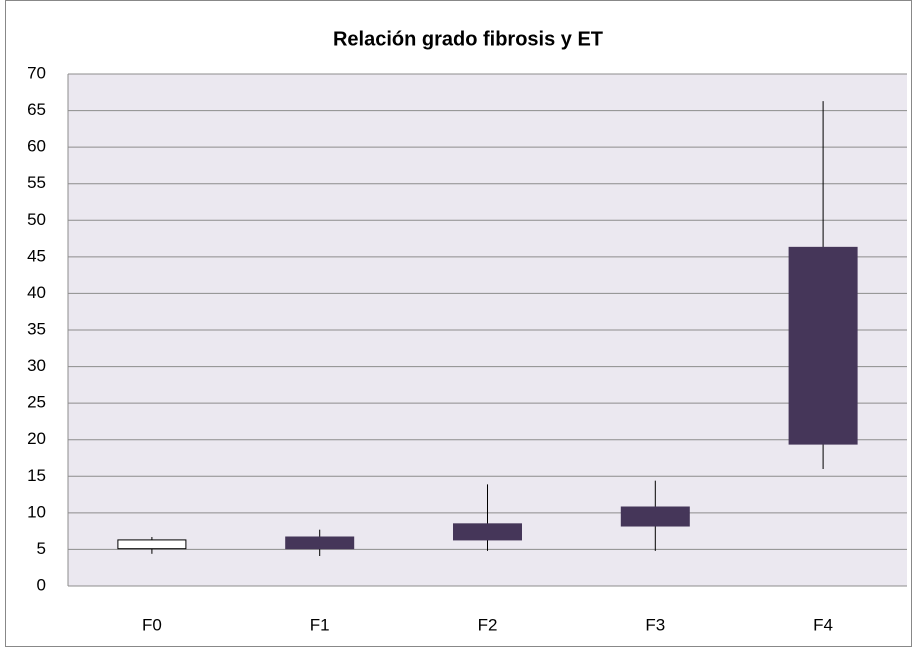 The image size is (914, 648). I want to click on x-tick-label: F4, so click(823, 624).